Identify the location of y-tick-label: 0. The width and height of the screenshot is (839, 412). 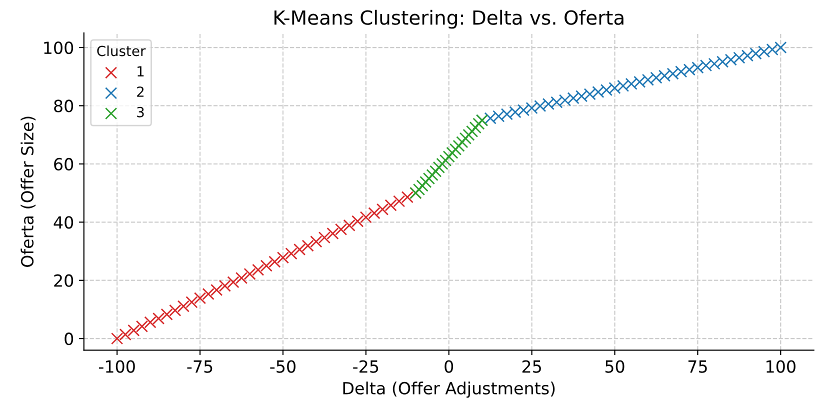
(69, 339).